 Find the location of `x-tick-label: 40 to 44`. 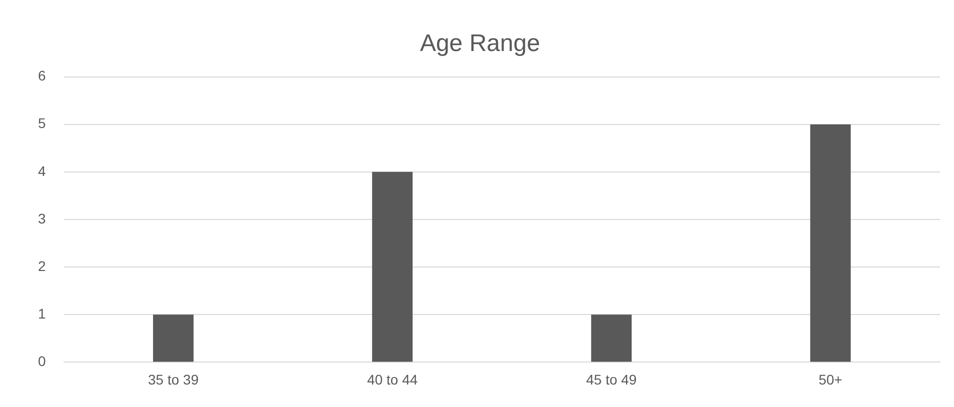

x-tick-label: 40 to 44 is located at coordinates (392, 379).